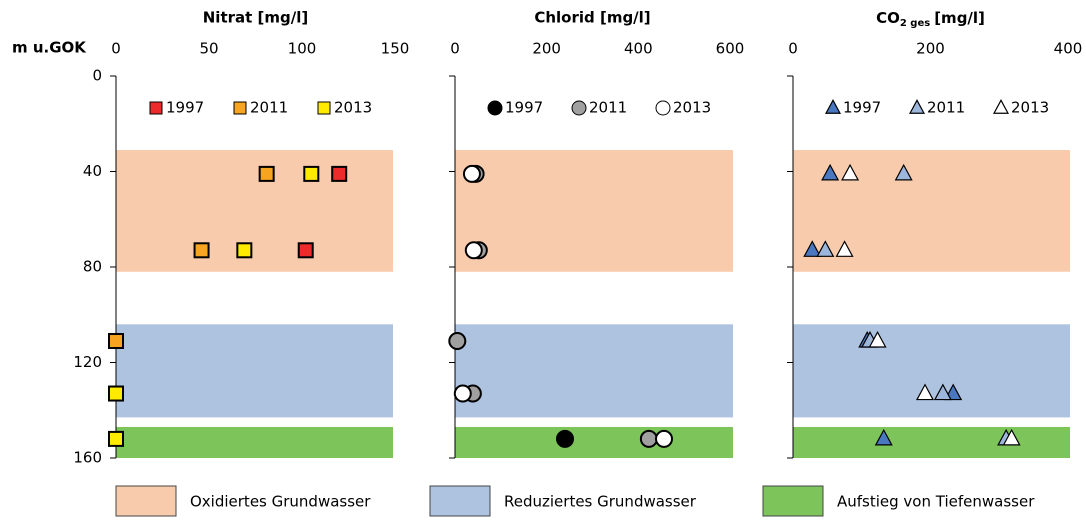  What do you see at coordinates (395, 49) in the screenshot?
I see `x-tick-label: 150` at bounding box center [395, 49].